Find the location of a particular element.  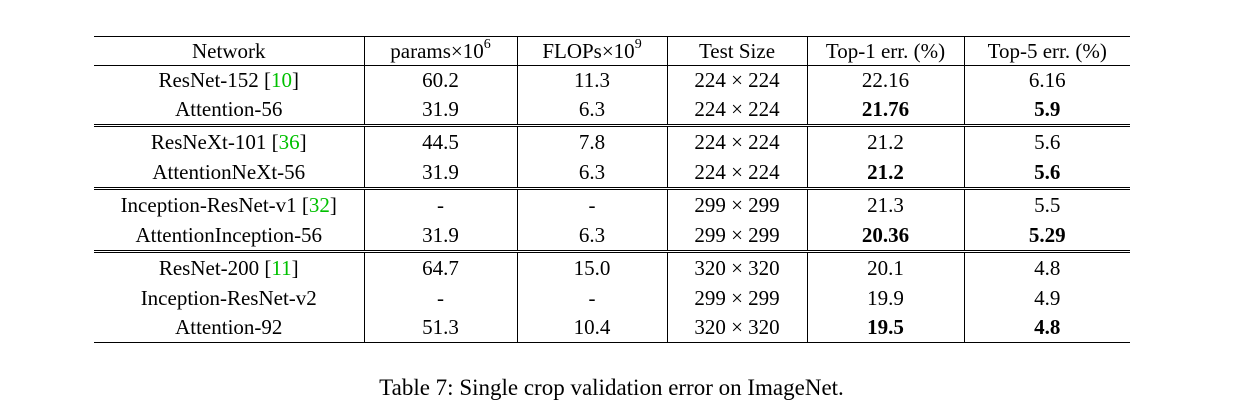

network-name: AttentionNeXt-56 is located at coordinates (229, 172).